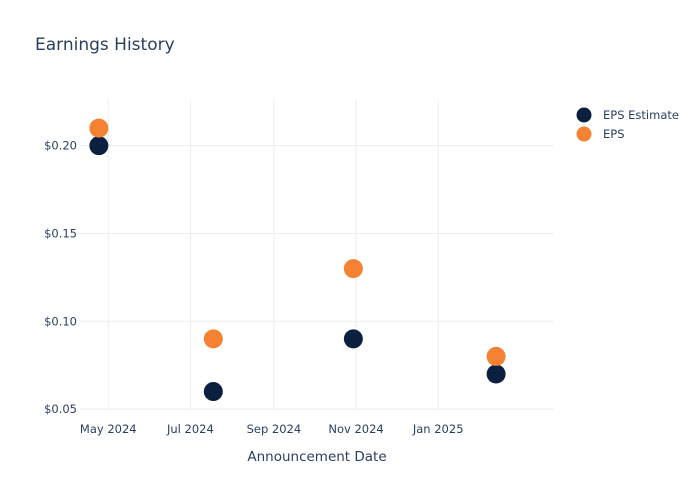  What do you see at coordinates (614, 134) in the screenshot?
I see `legend-label-eps: EPS` at bounding box center [614, 134].